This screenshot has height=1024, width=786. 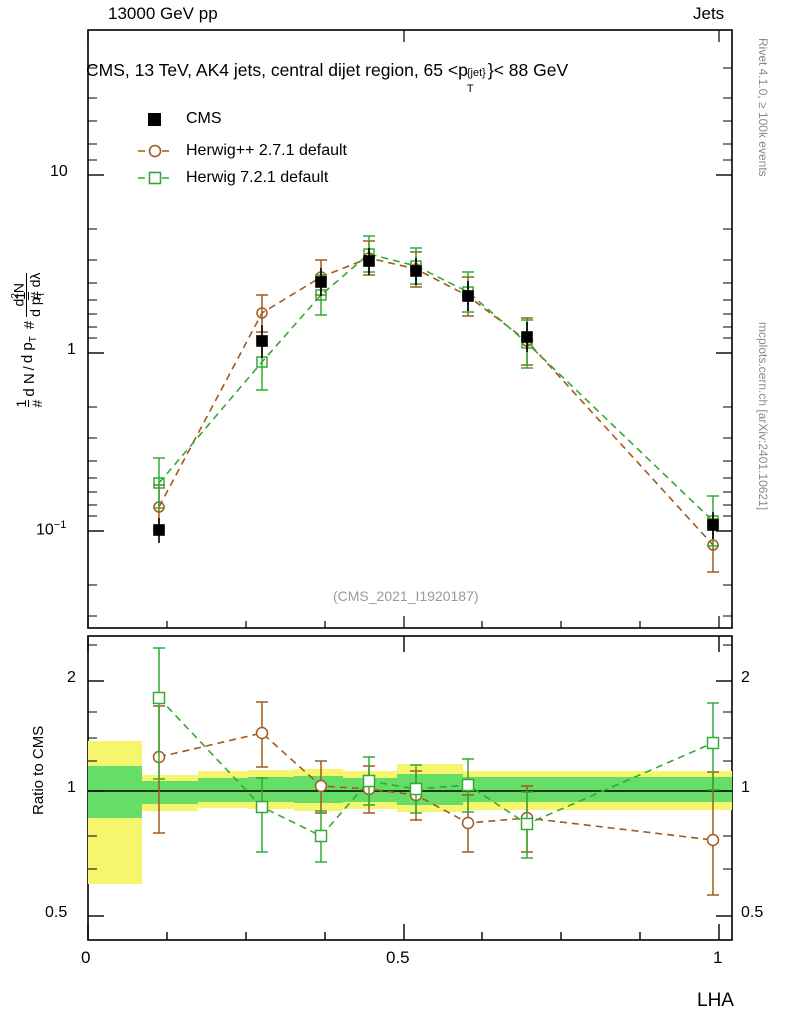 I want to click on header-left: 13000 GeV pp, so click(x=163, y=13).